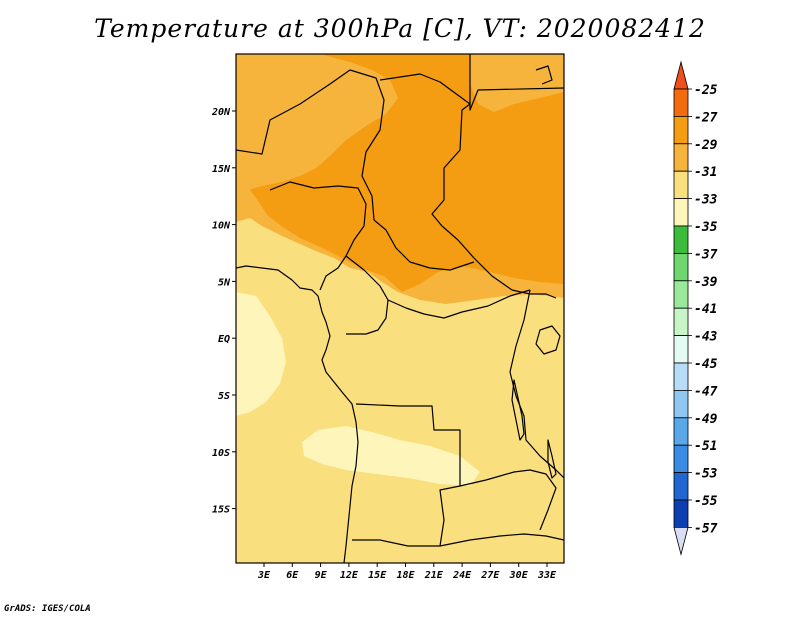 The height and width of the screenshot is (618, 800). Describe the element at coordinates (518, 410) in the screenshot. I see `lake-tanganyika-outline` at that location.